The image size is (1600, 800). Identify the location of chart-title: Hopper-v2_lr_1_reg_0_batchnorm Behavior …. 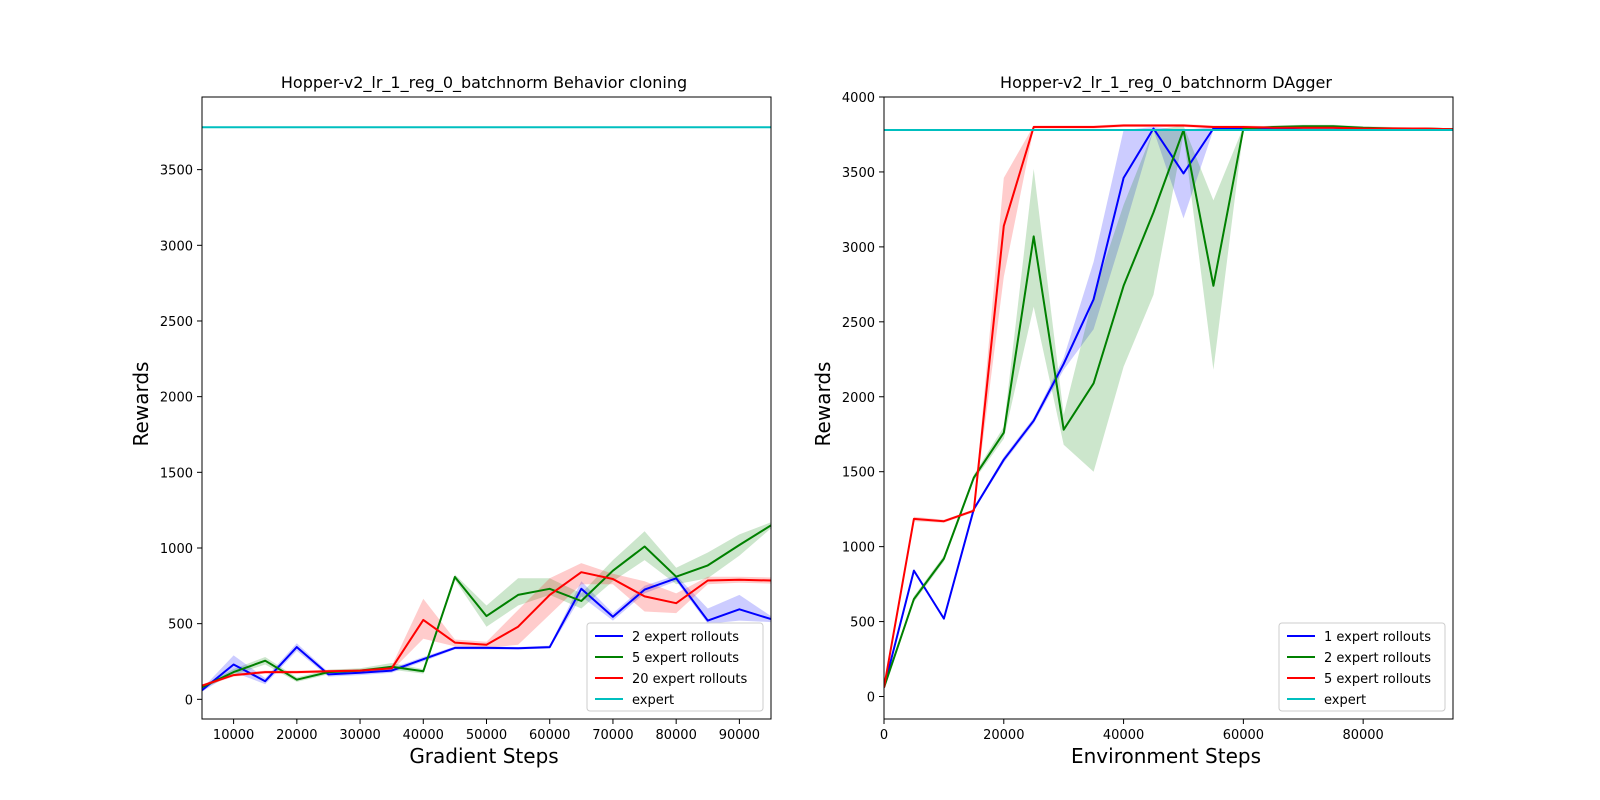
(484, 83).